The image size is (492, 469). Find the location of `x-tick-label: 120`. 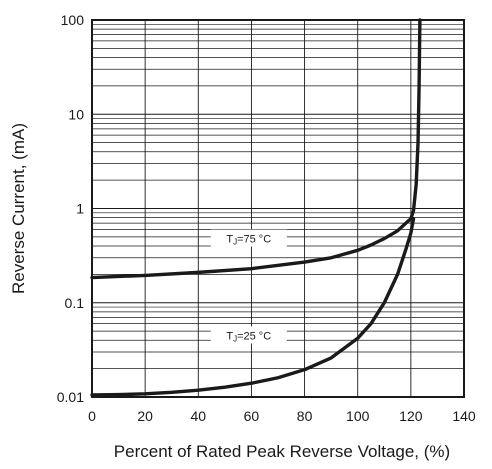

x-tick-label: 120 is located at coordinates (411, 416).